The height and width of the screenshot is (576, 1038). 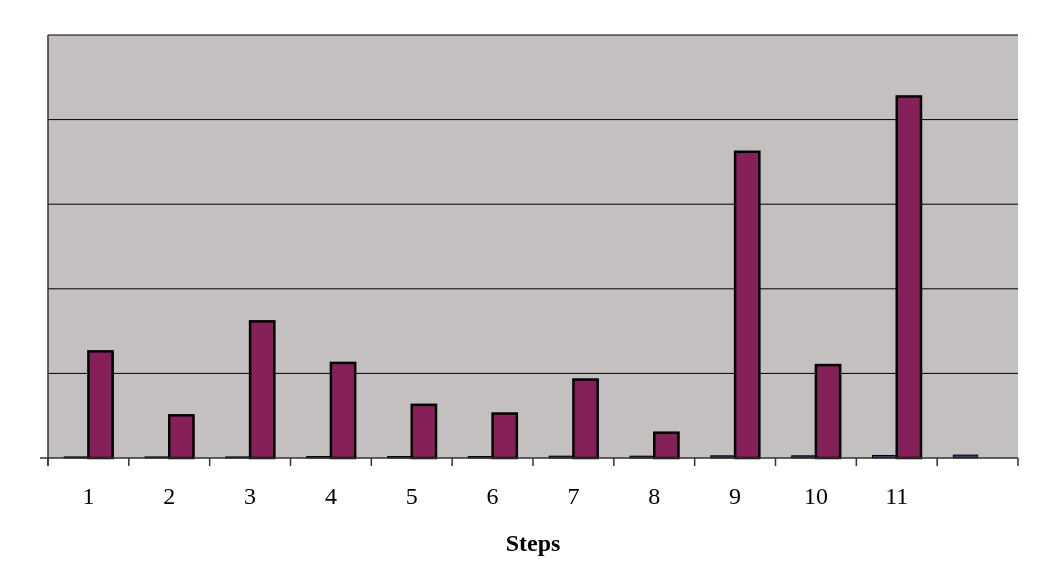 I want to click on x-axis-title: Steps, so click(x=533, y=543).